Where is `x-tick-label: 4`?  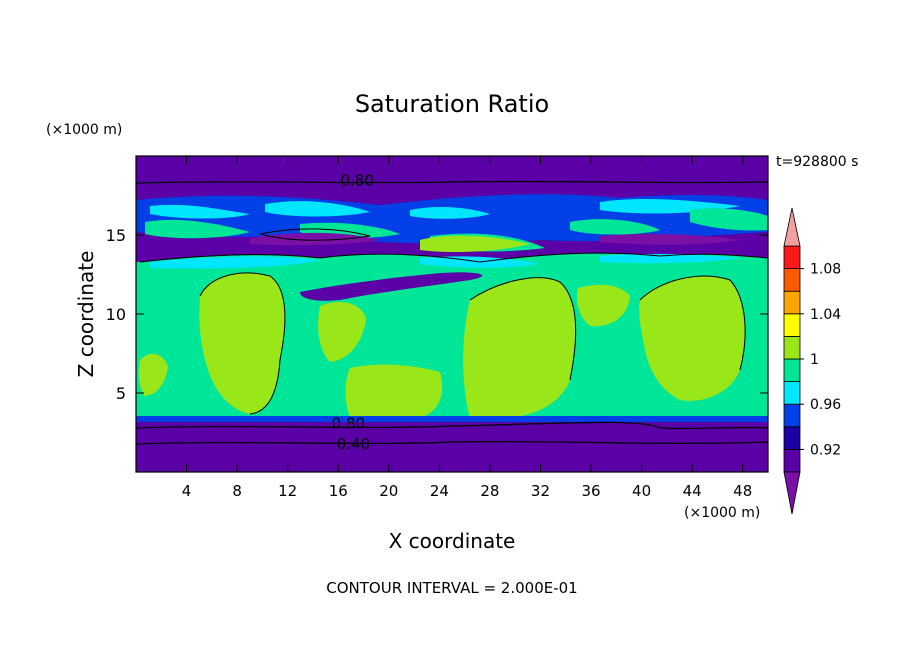 x-tick-label: 4 is located at coordinates (187, 491).